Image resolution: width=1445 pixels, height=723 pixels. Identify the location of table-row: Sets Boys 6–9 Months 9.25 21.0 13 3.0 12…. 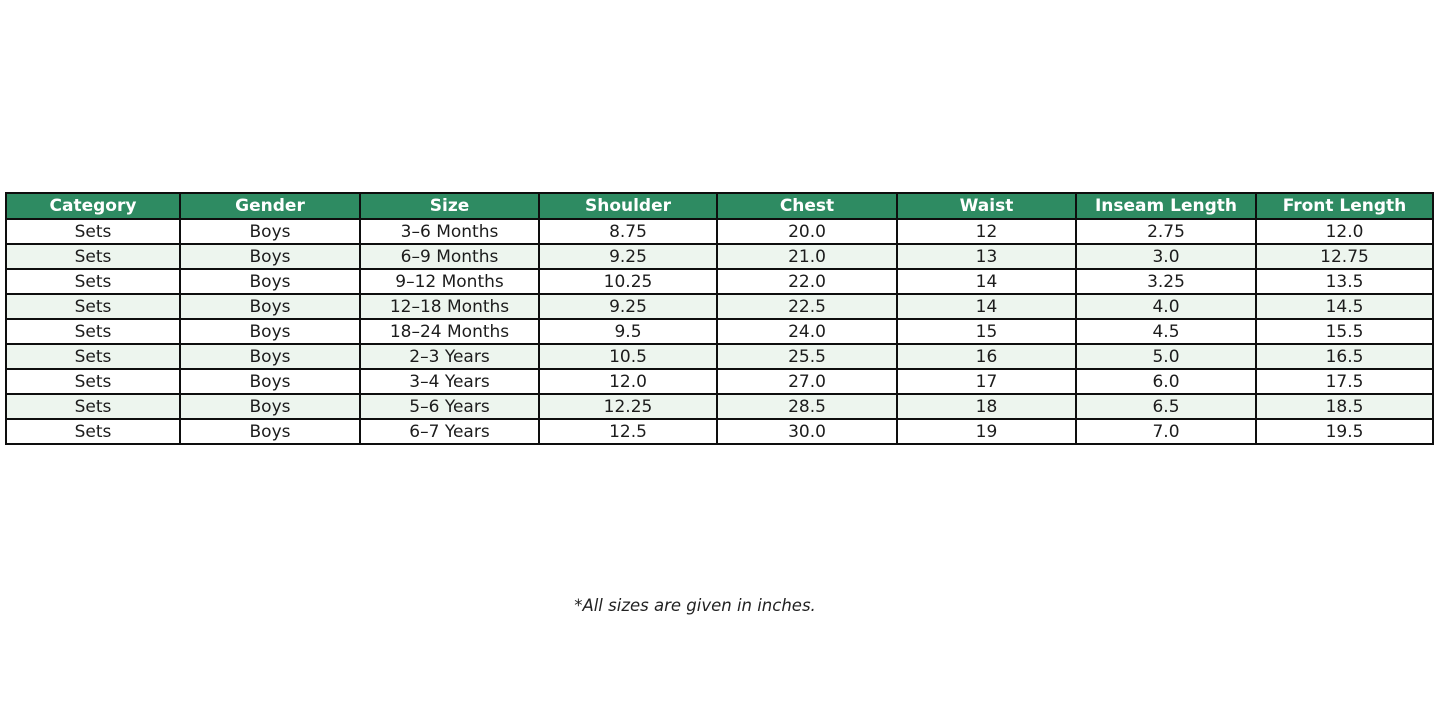
(719, 256).